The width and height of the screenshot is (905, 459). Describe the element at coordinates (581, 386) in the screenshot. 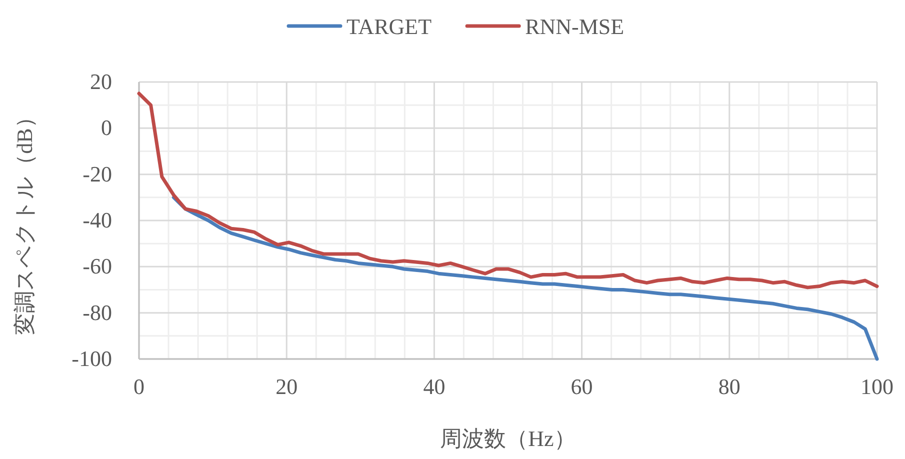

I see `x-tick-label: 60` at that location.